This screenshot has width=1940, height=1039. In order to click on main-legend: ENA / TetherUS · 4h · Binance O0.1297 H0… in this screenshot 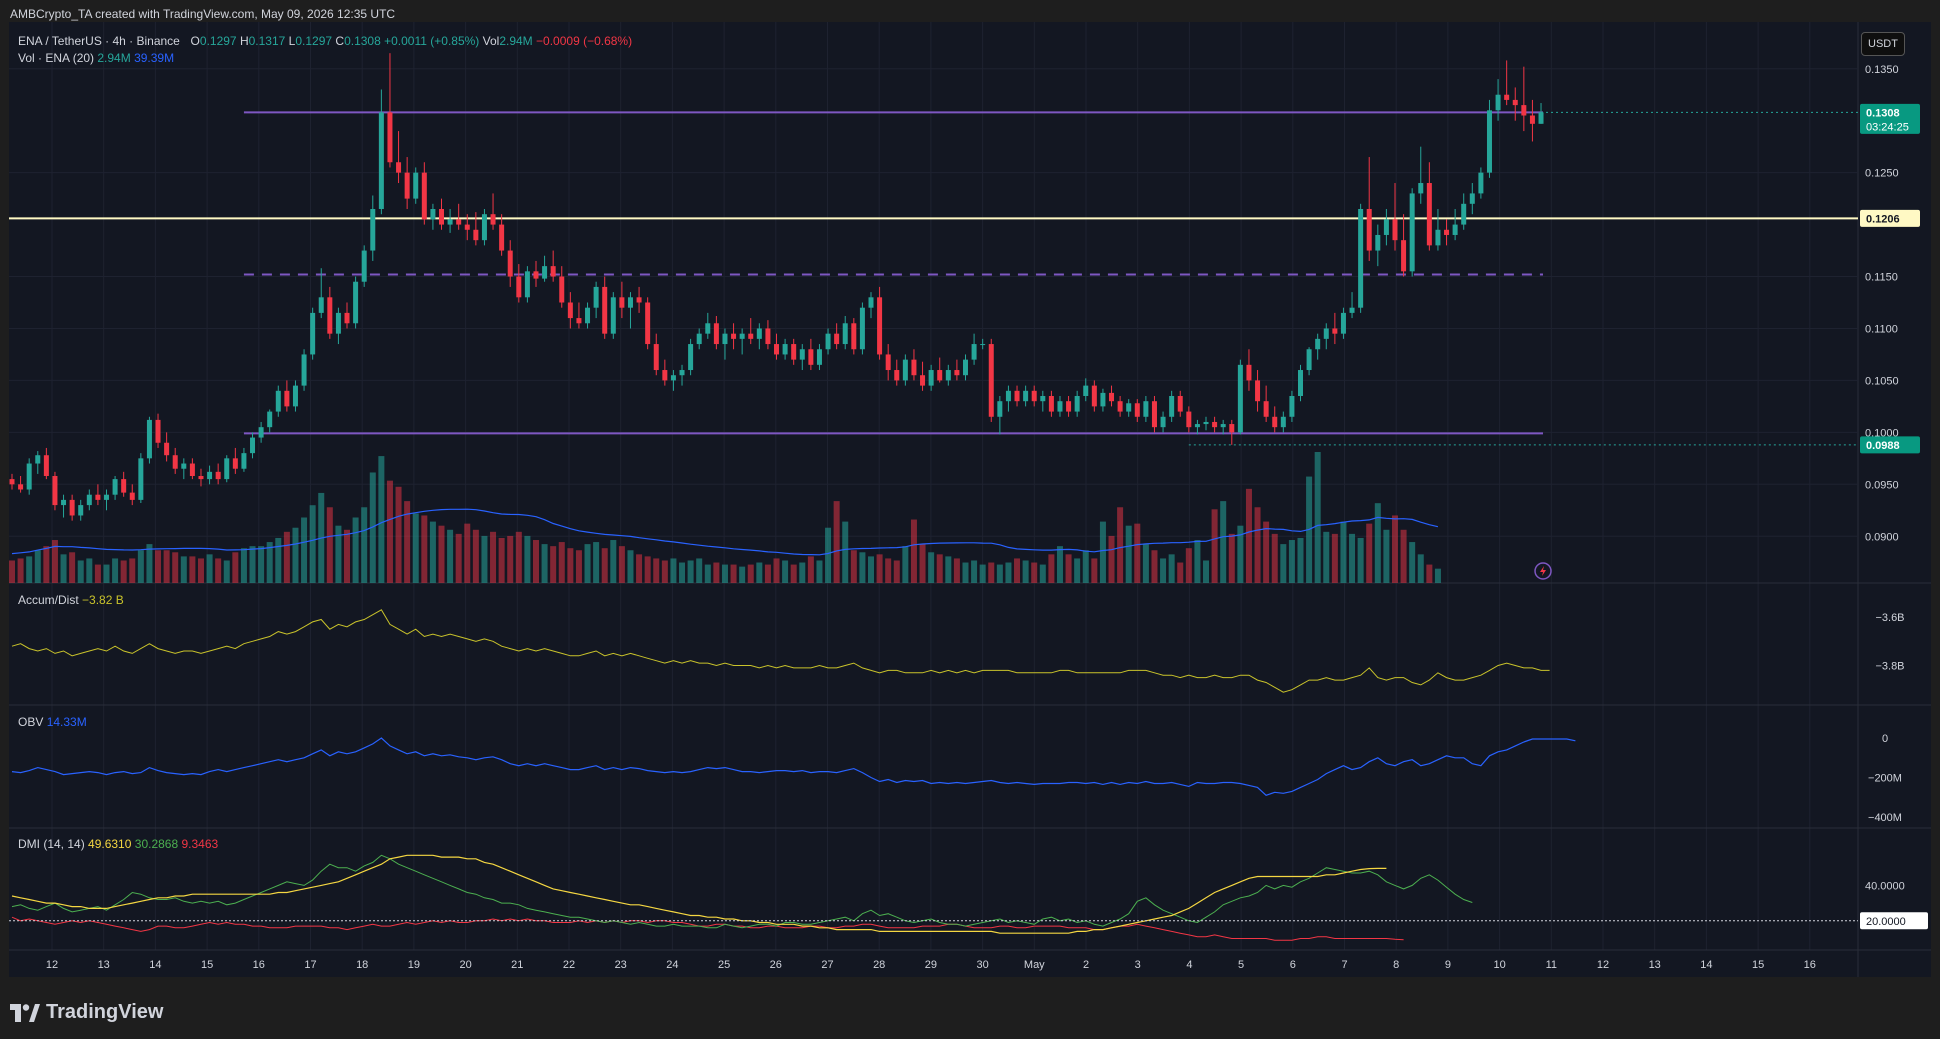, I will do `click(325, 41)`.